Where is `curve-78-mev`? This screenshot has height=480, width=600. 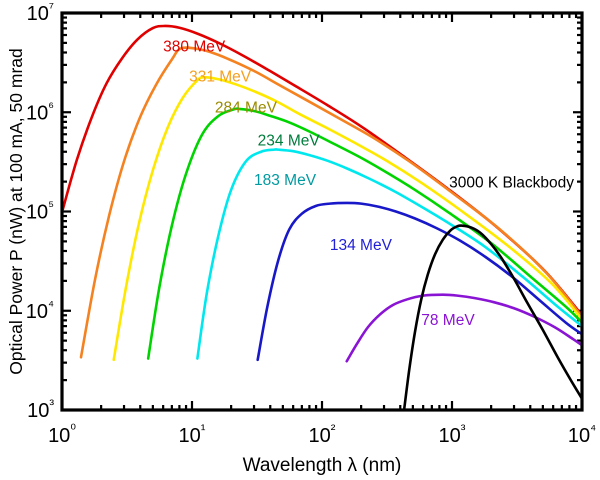 curve-78-mev is located at coordinates (463, 328).